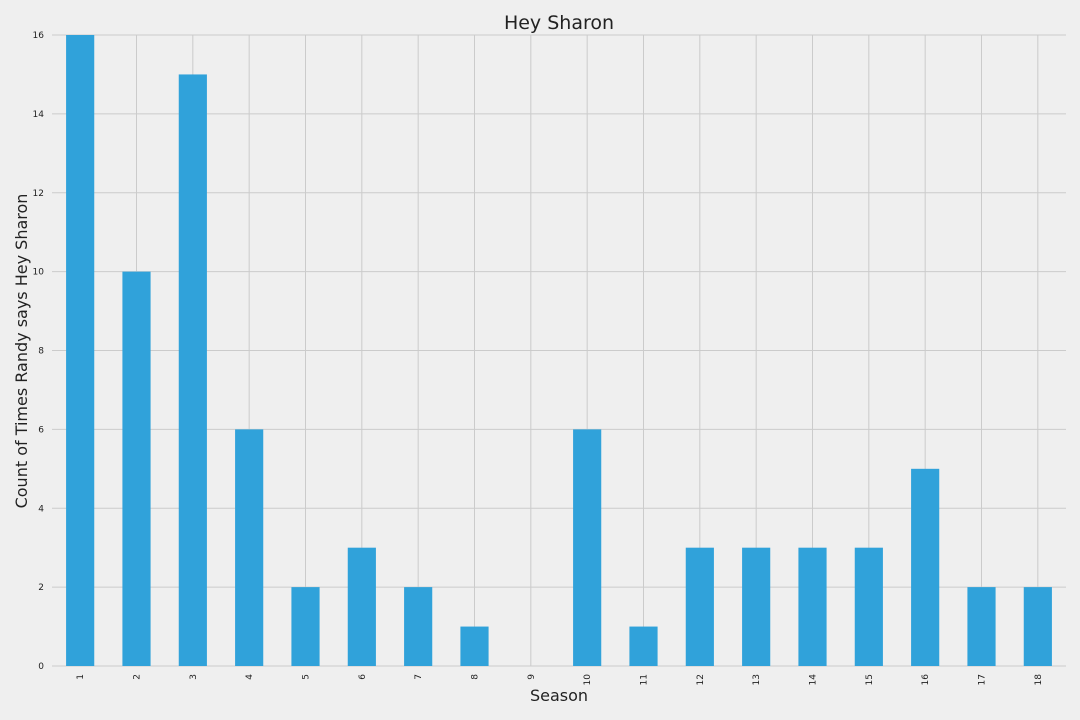 This screenshot has width=1080, height=720. What do you see at coordinates (41, 430) in the screenshot?
I see `y-tick-label: 6` at bounding box center [41, 430].